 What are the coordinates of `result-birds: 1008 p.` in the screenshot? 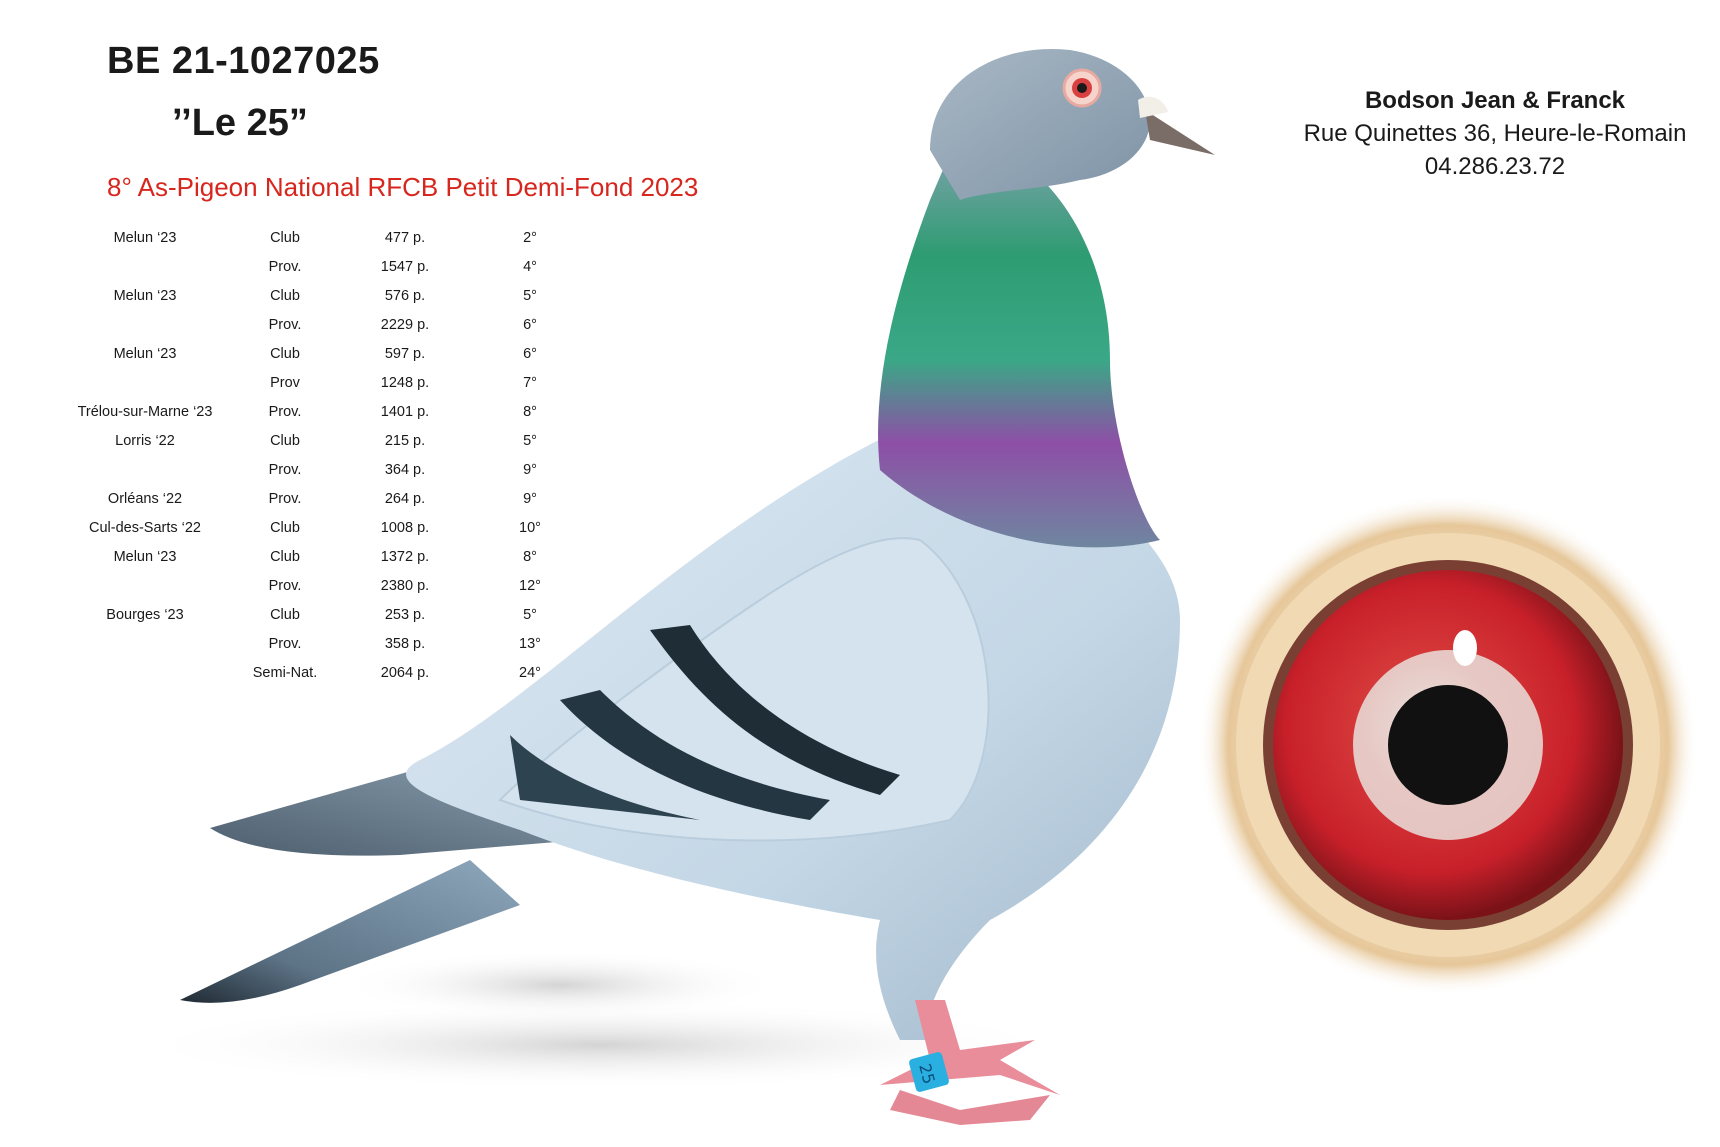 It's located at (405, 527).